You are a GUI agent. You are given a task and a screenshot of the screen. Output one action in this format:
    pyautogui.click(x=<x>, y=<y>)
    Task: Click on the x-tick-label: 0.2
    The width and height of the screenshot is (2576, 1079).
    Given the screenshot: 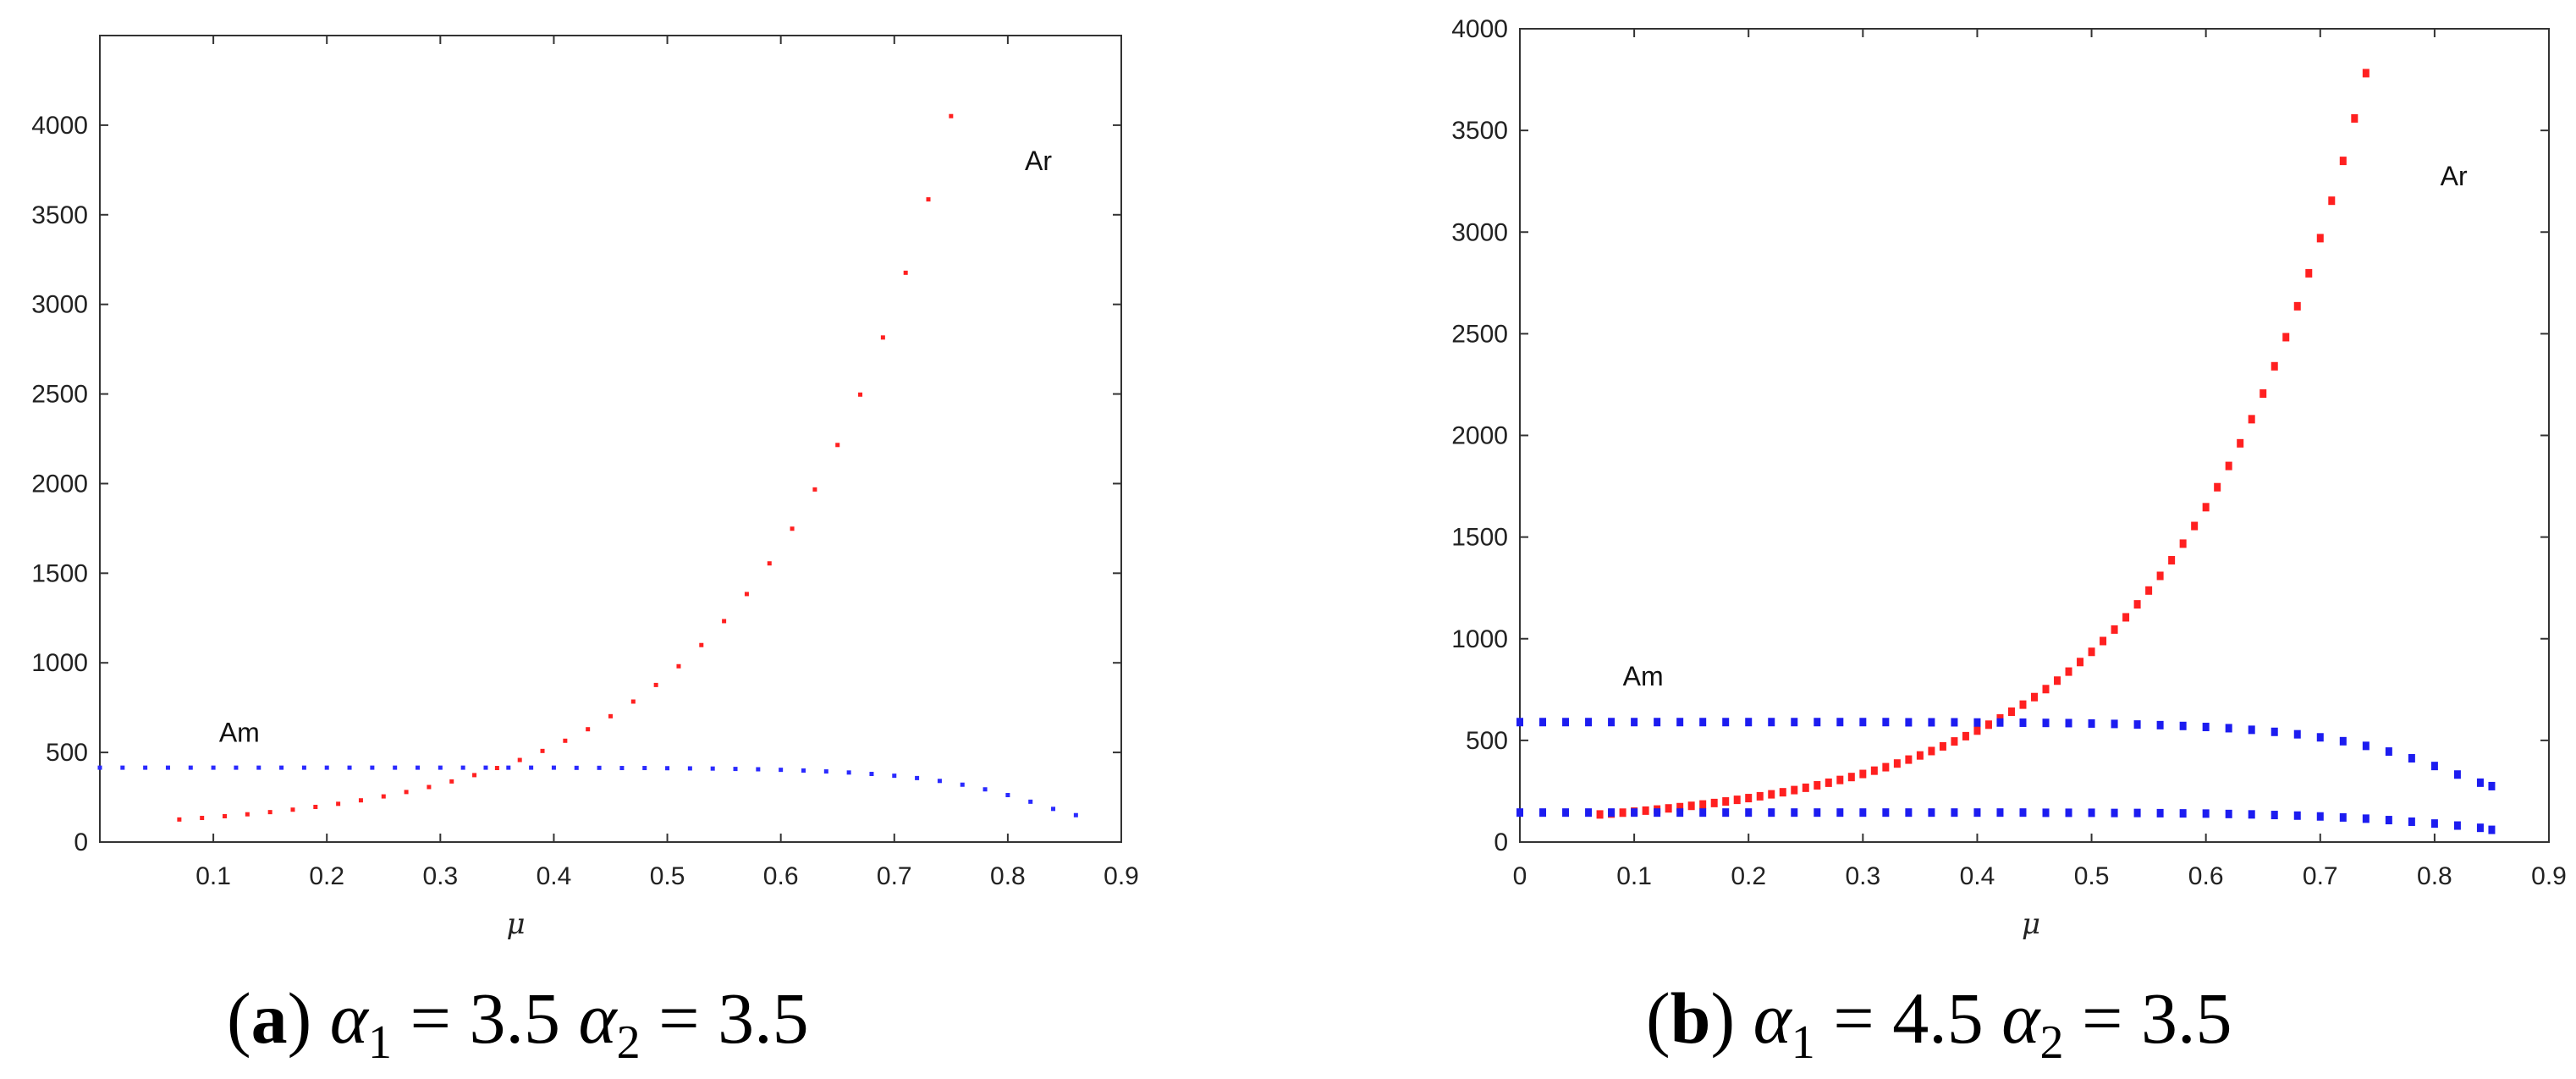 What is the action you would take?
    pyautogui.click(x=326, y=876)
    